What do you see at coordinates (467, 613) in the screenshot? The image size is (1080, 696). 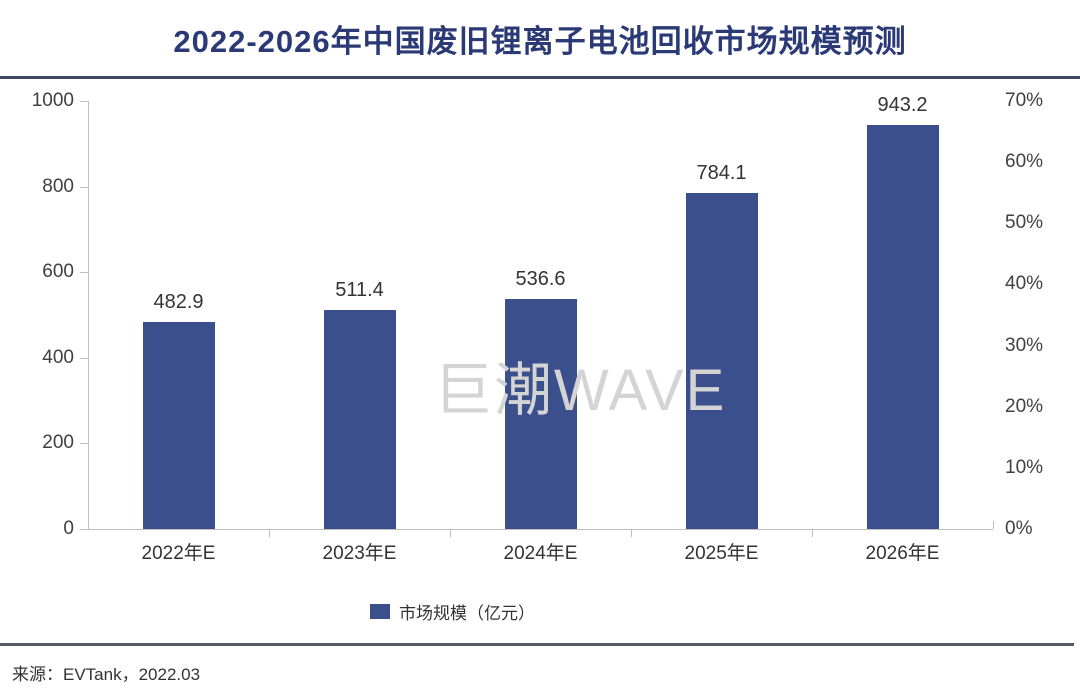 I see `legend-label: 市场规模（亿元）` at bounding box center [467, 613].